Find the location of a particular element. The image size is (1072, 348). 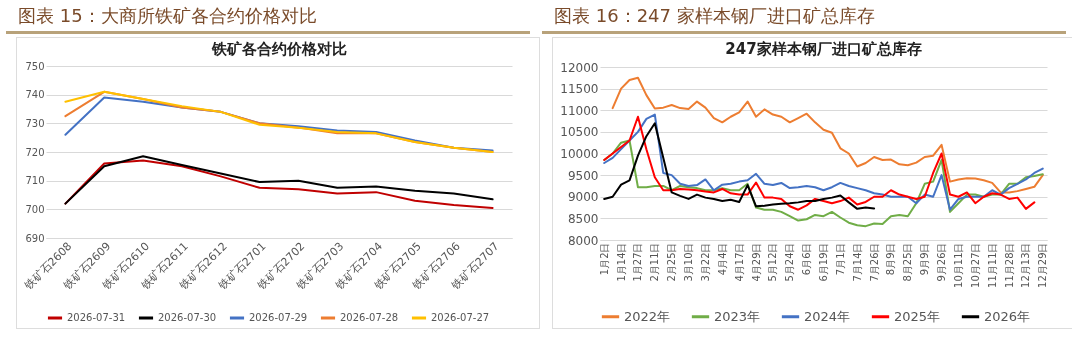

x-tick-label: 6月19日 is located at coordinates (823, 262).